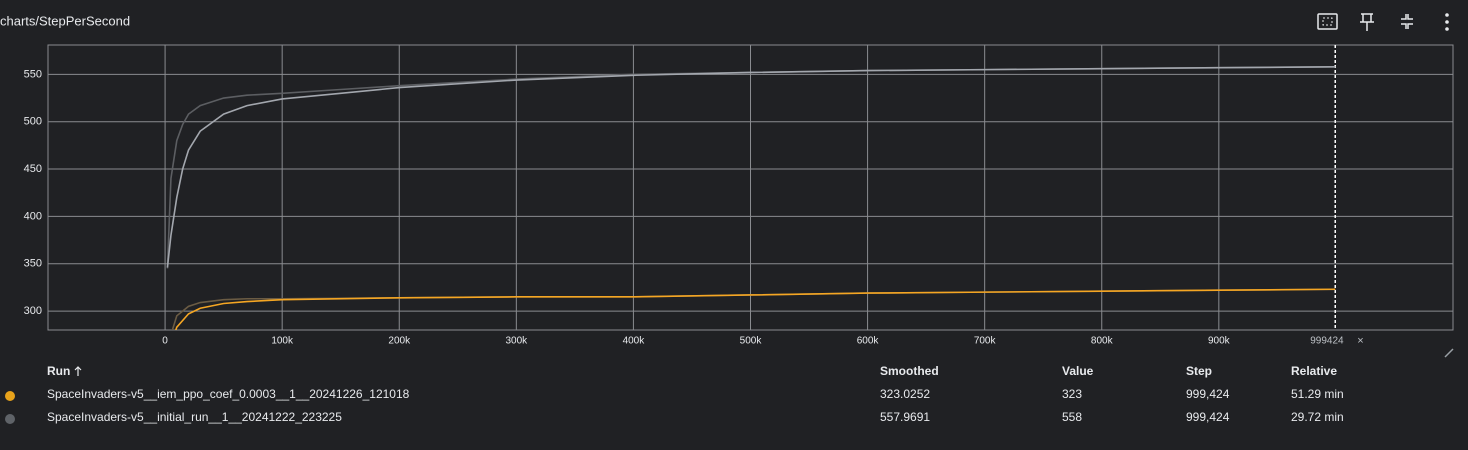  I want to click on more-menu-button, so click(1447, 22).